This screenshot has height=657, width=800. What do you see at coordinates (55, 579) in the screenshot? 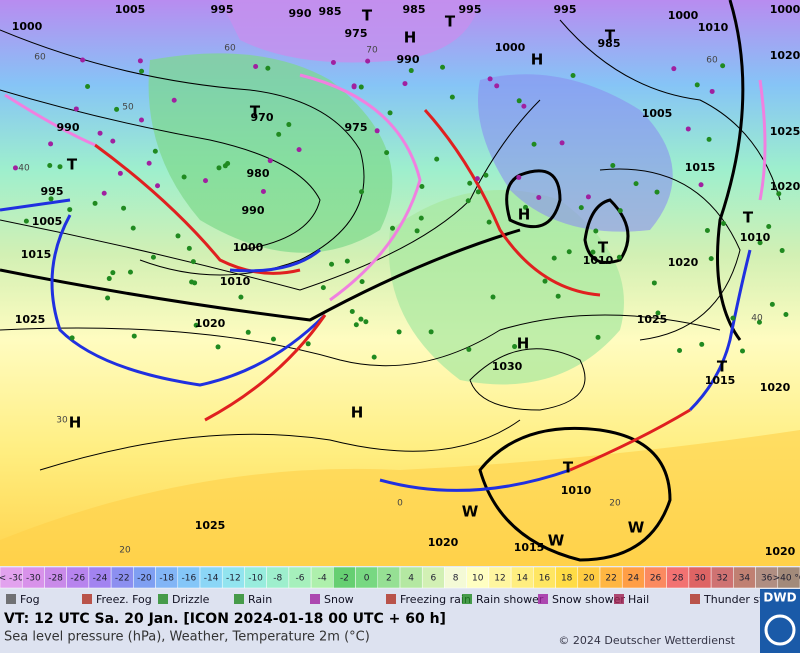
I see `temperature-scale-label: -28` at bounding box center [55, 579].